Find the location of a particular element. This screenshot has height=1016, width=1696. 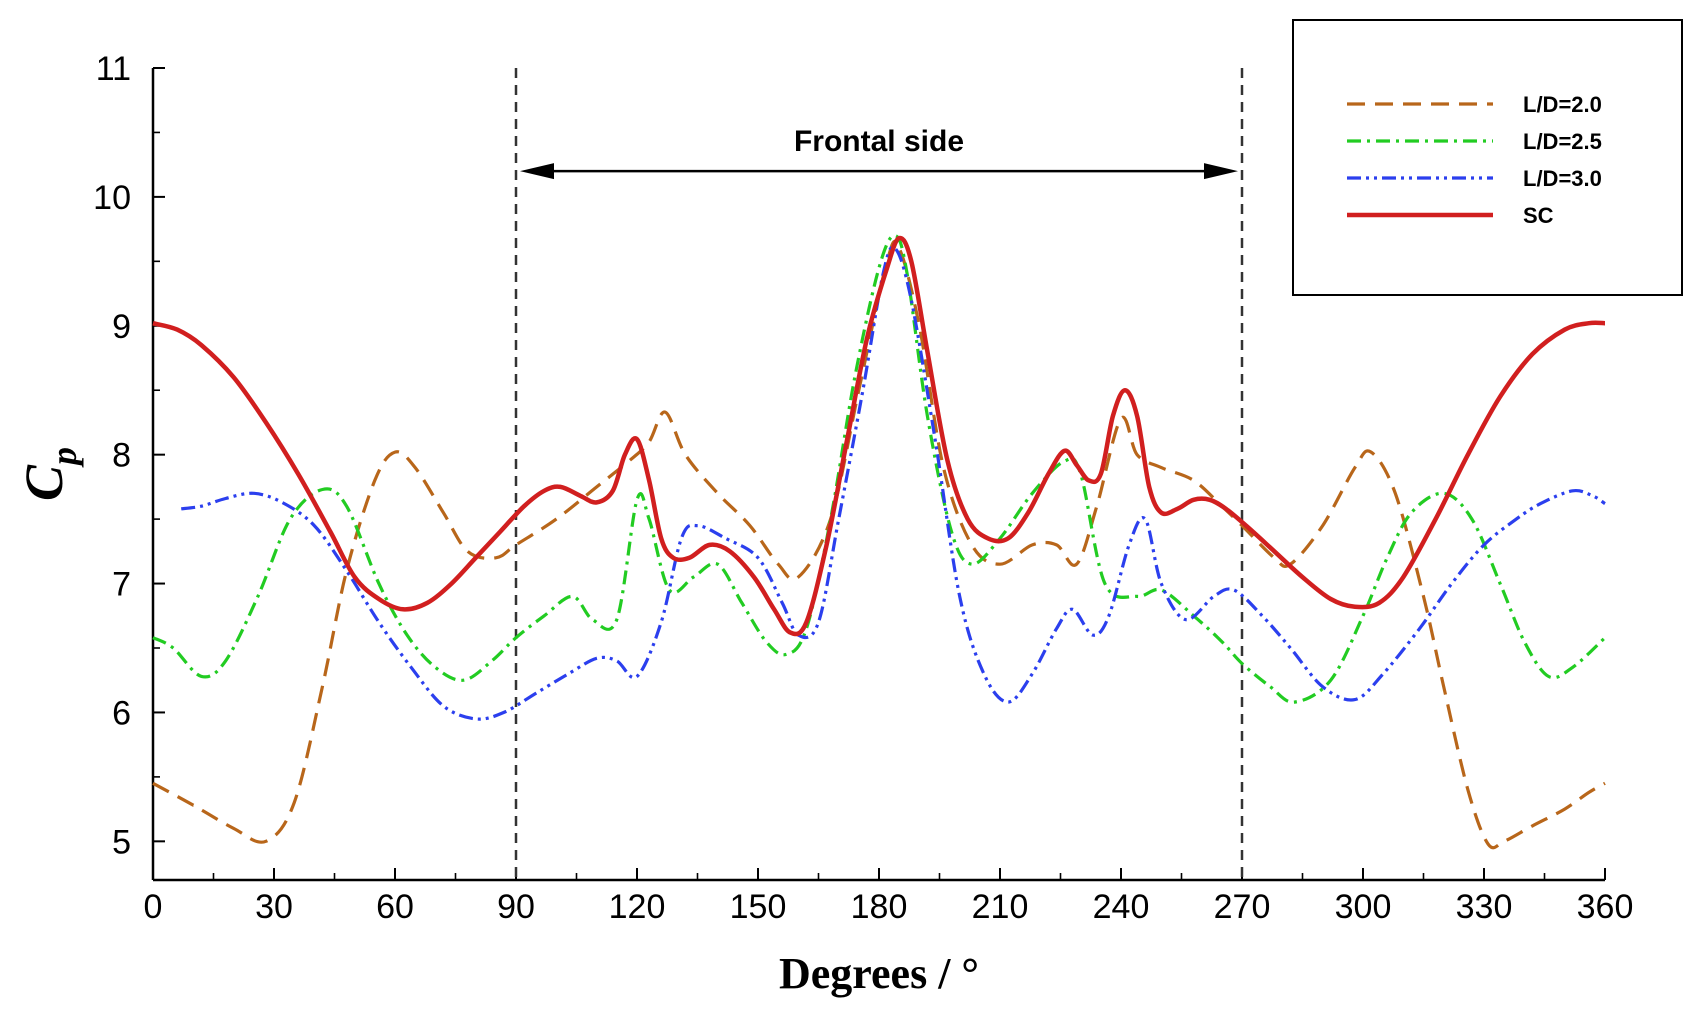

y-tick-label: 7 is located at coordinates (121, 585).